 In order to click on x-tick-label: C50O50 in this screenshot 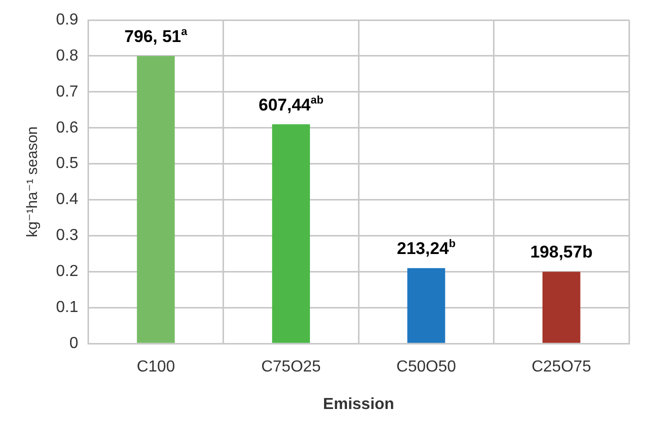, I will do `click(426, 367)`.